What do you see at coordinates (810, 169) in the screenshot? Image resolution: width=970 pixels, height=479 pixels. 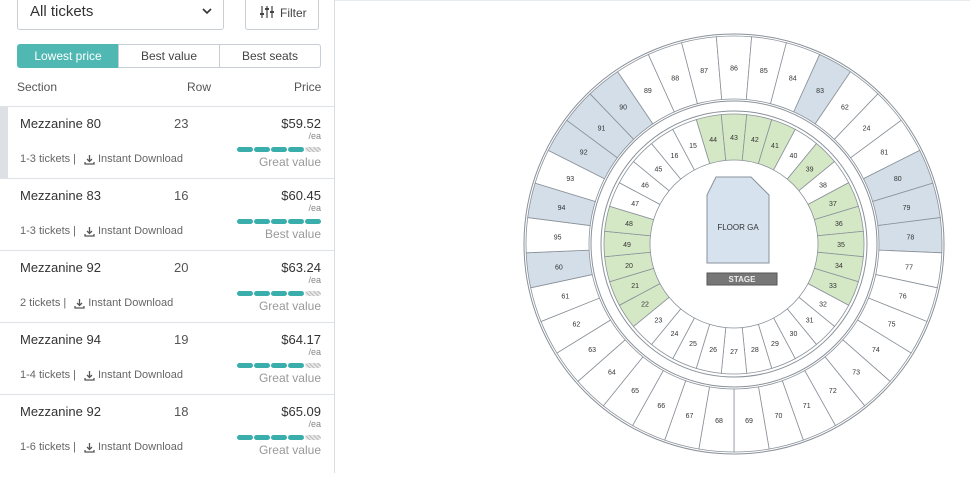 I see `section-label: 39` at bounding box center [810, 169].